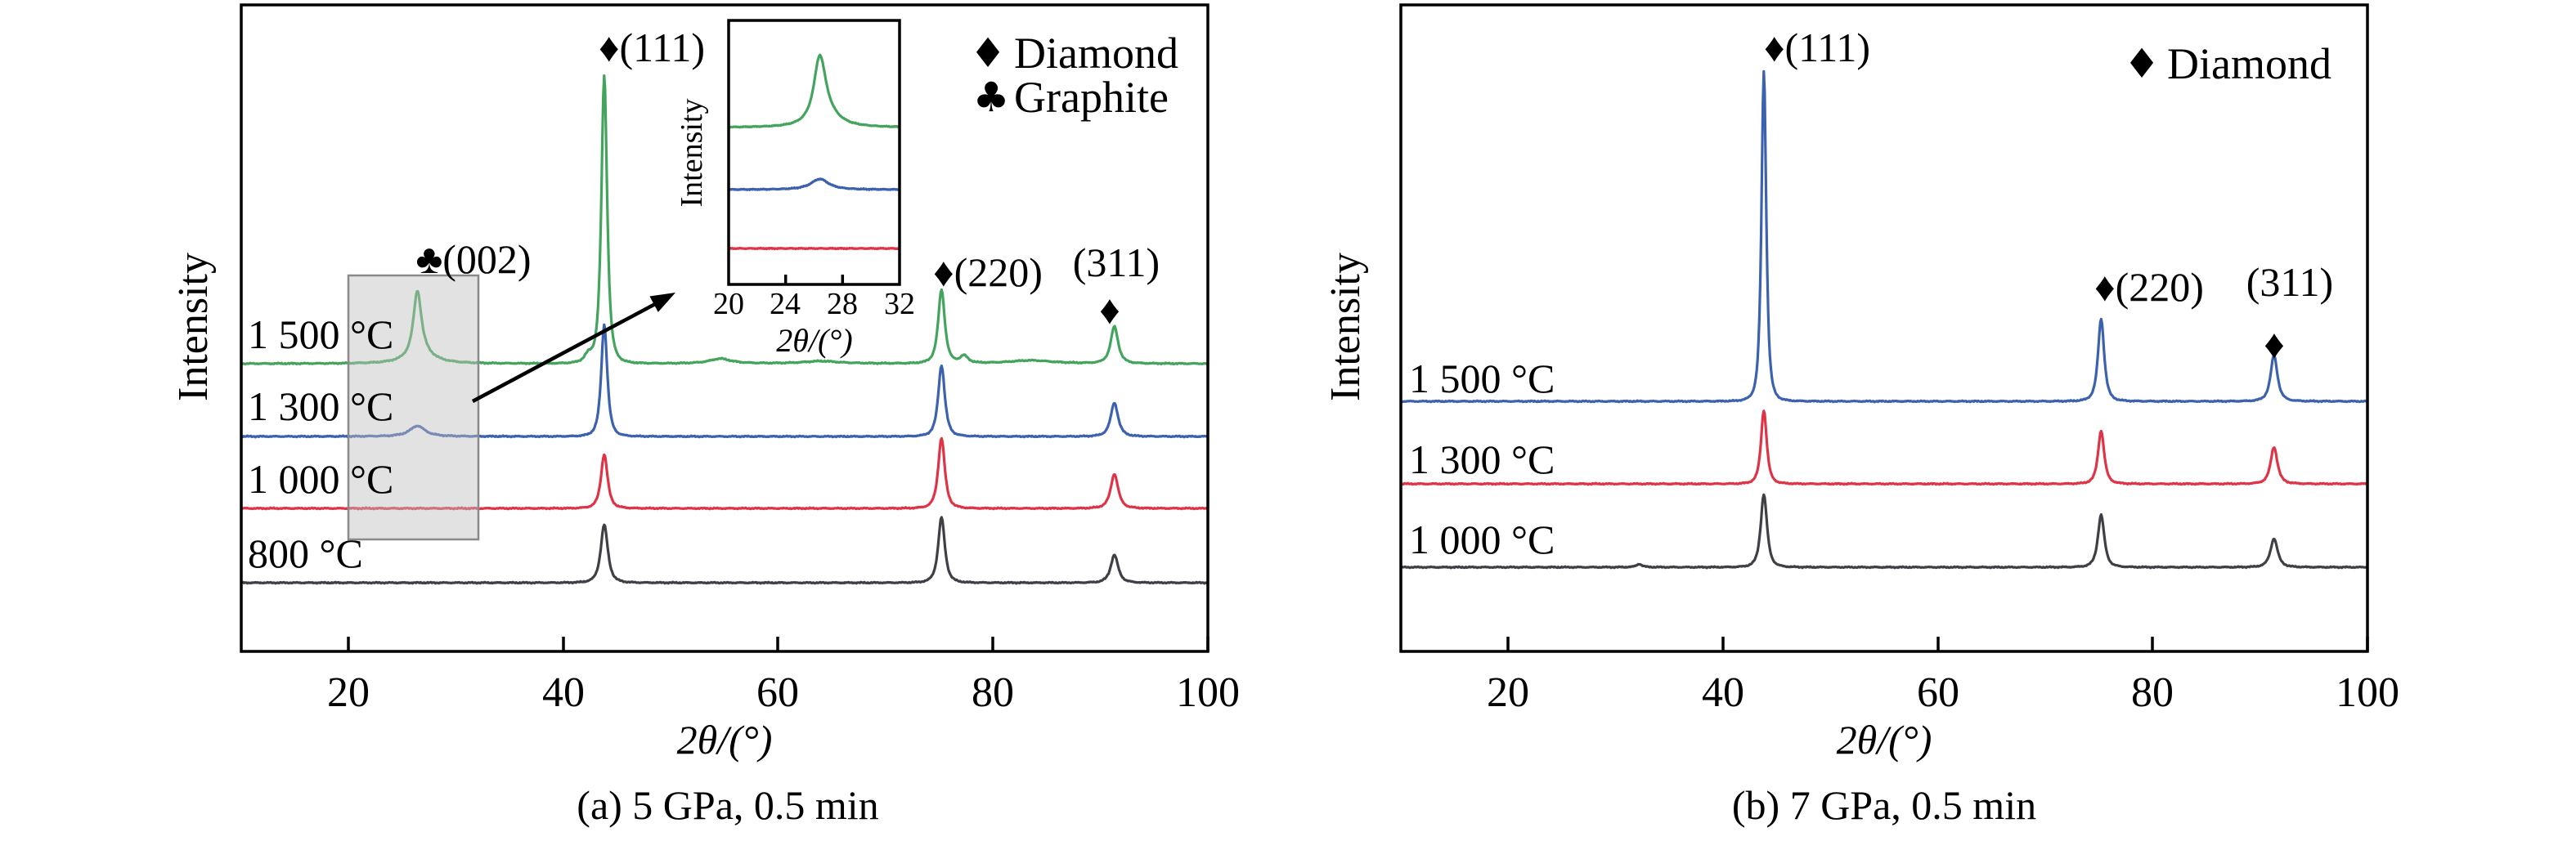 The image size is (2576, 850). What do you see at coordinates (993, 692) in the screenshot?
I see `panel-a-tick-label-80: 80` at bounding box center [993, 692].